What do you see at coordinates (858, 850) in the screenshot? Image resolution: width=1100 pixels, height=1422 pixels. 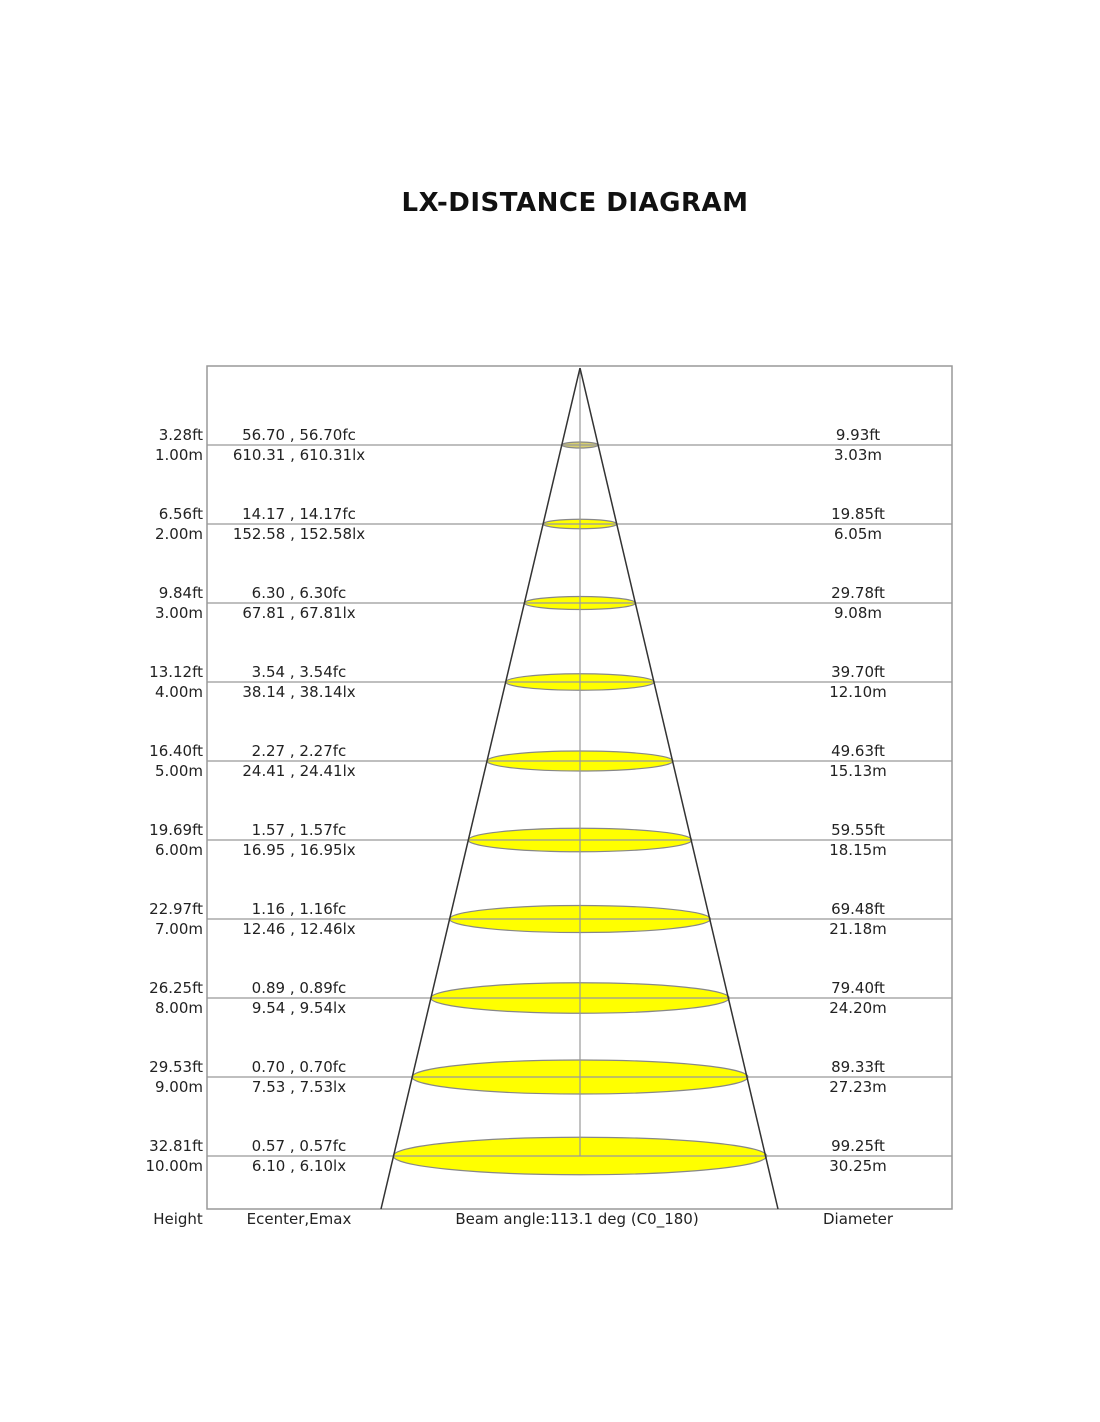 I see `diameter-m: 18.15m` at bounding box center [858, 850].